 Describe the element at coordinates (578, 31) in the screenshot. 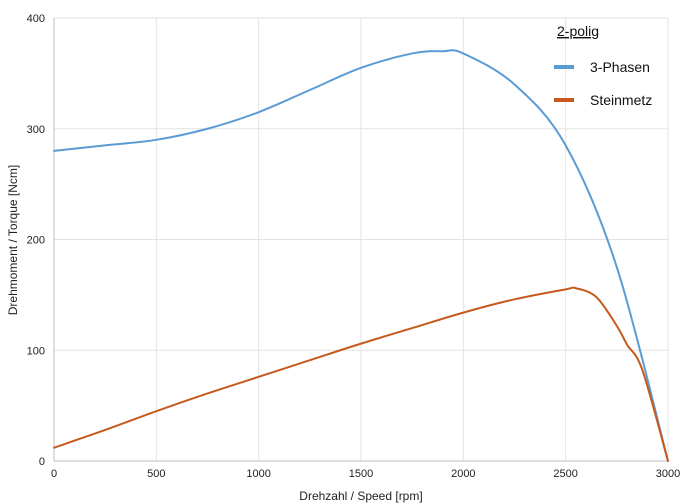

I see `legend-title: 2-polig` at that location.